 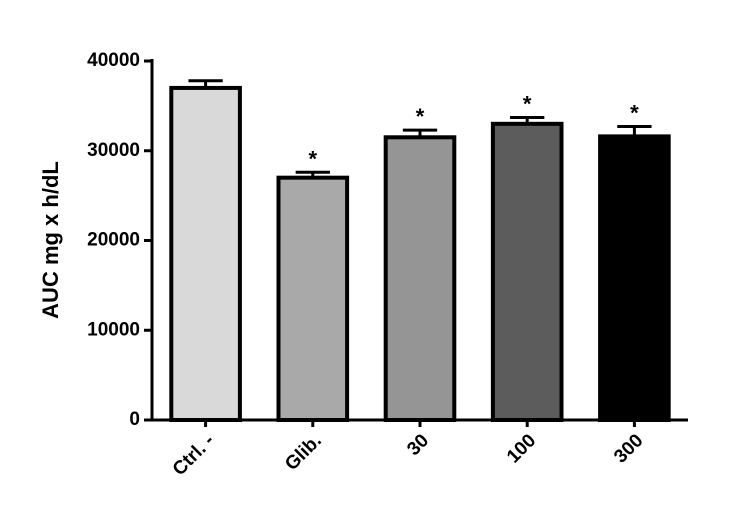 What do you see at coordinates (113, 329) in the screenshot?
I see `y-tick-label: 10000` at bounding box center [113, 329].